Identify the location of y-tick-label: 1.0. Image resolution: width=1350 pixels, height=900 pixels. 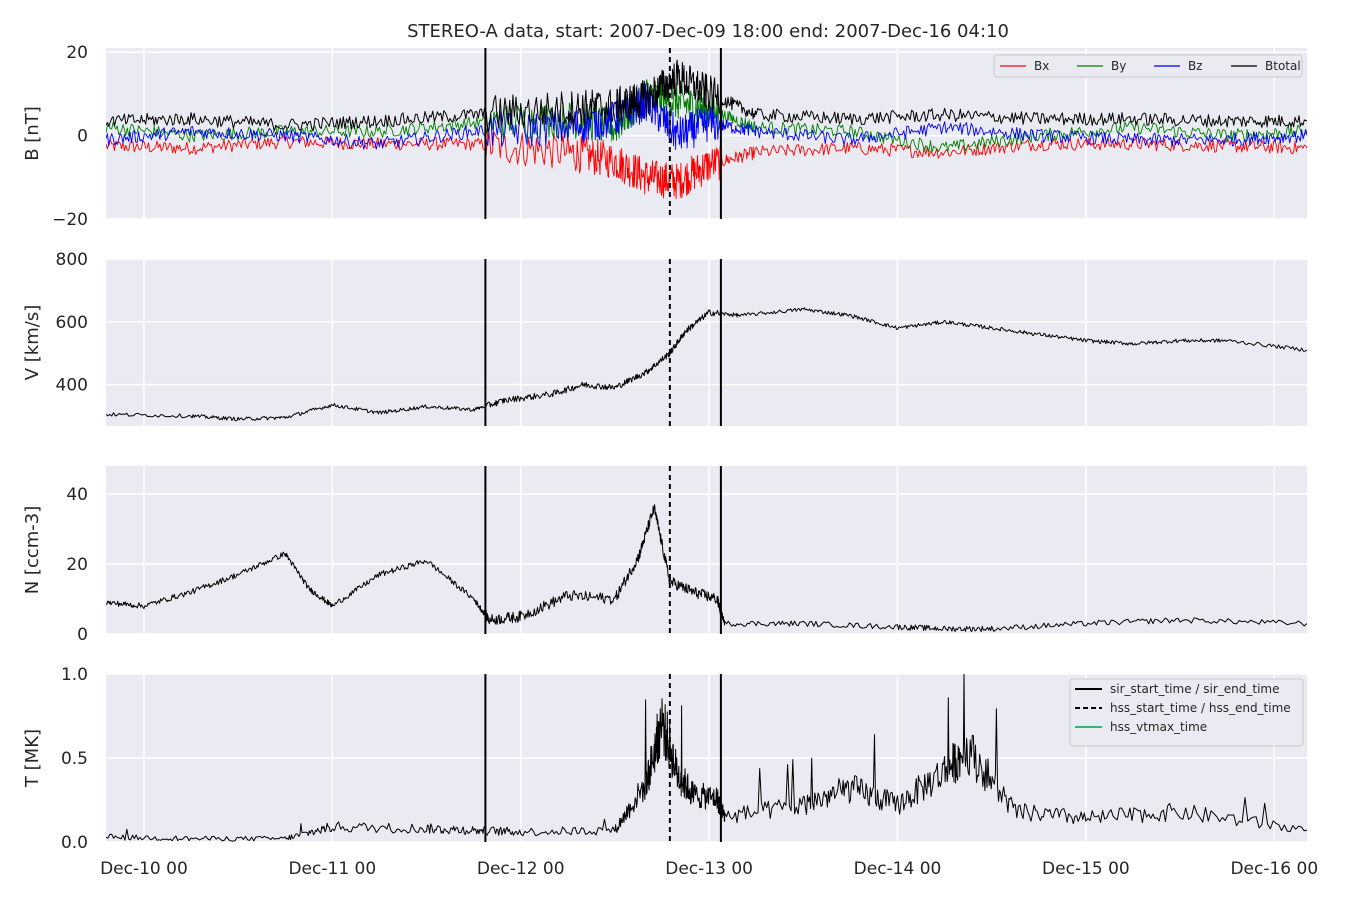
(74, 675).